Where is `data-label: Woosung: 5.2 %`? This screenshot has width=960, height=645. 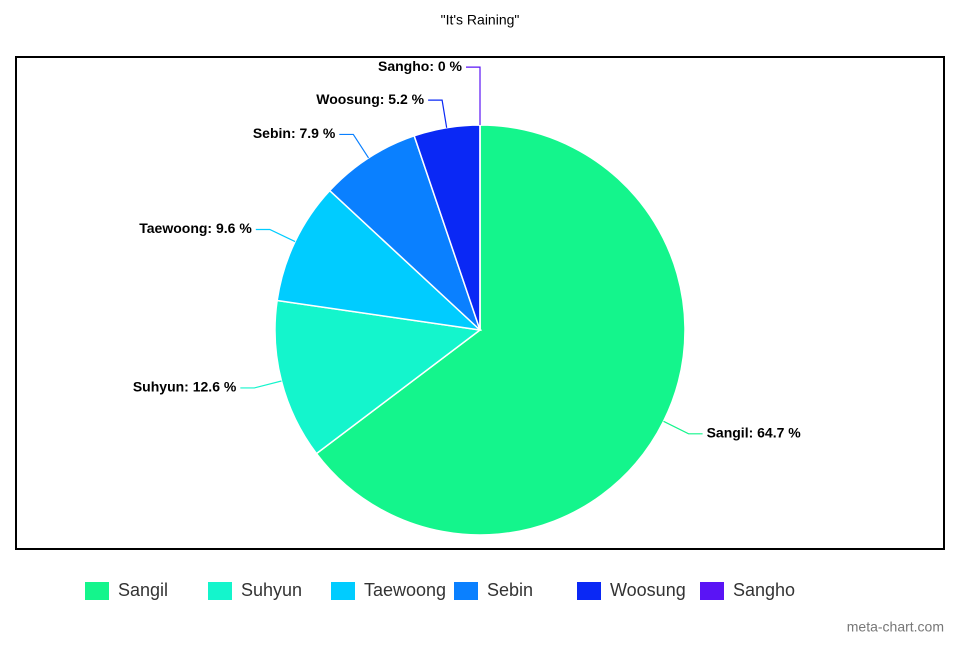 data-label: Woosung: 5.2 % is located at coordinates (370, 99).